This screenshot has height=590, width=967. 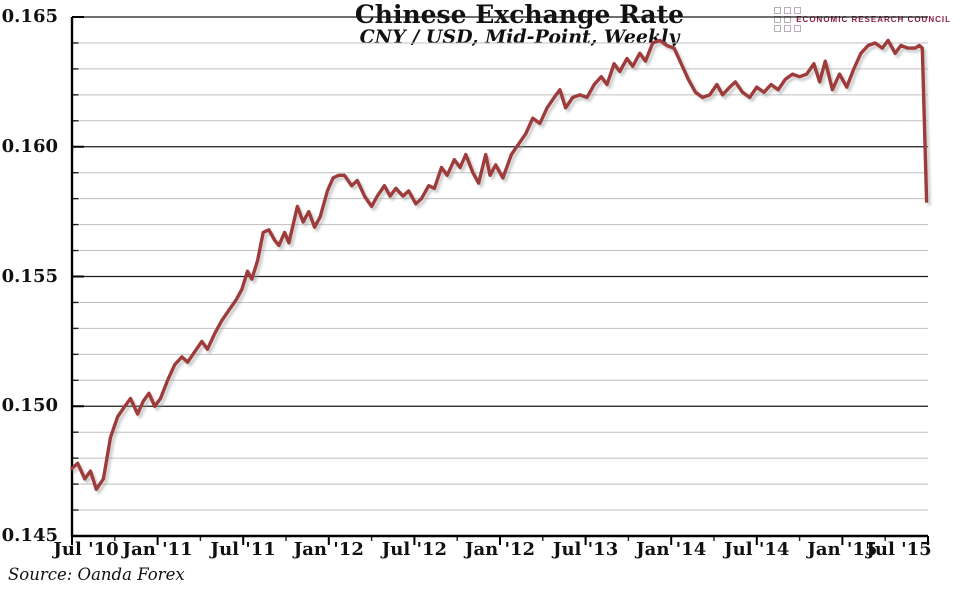 What do you see at coordinates (519, 14) in the screenshot?
I see `chart-title: Chinese Exchange Rate` at bounding box center [519, 14].